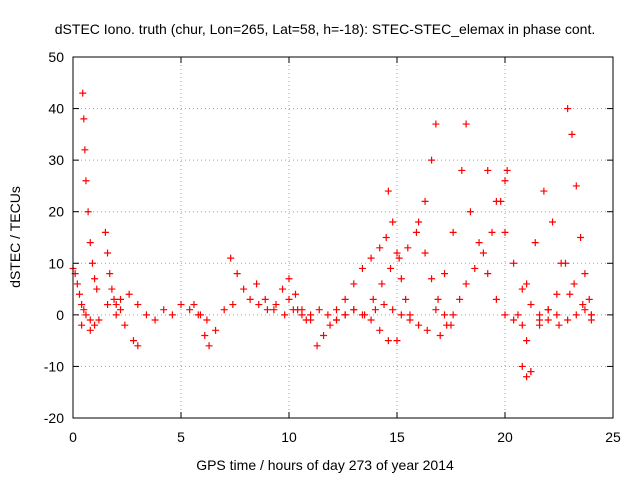 The height and width of the screenshot is (485, 640). I want to click on y-tick-label: 40, so click(56, 109).